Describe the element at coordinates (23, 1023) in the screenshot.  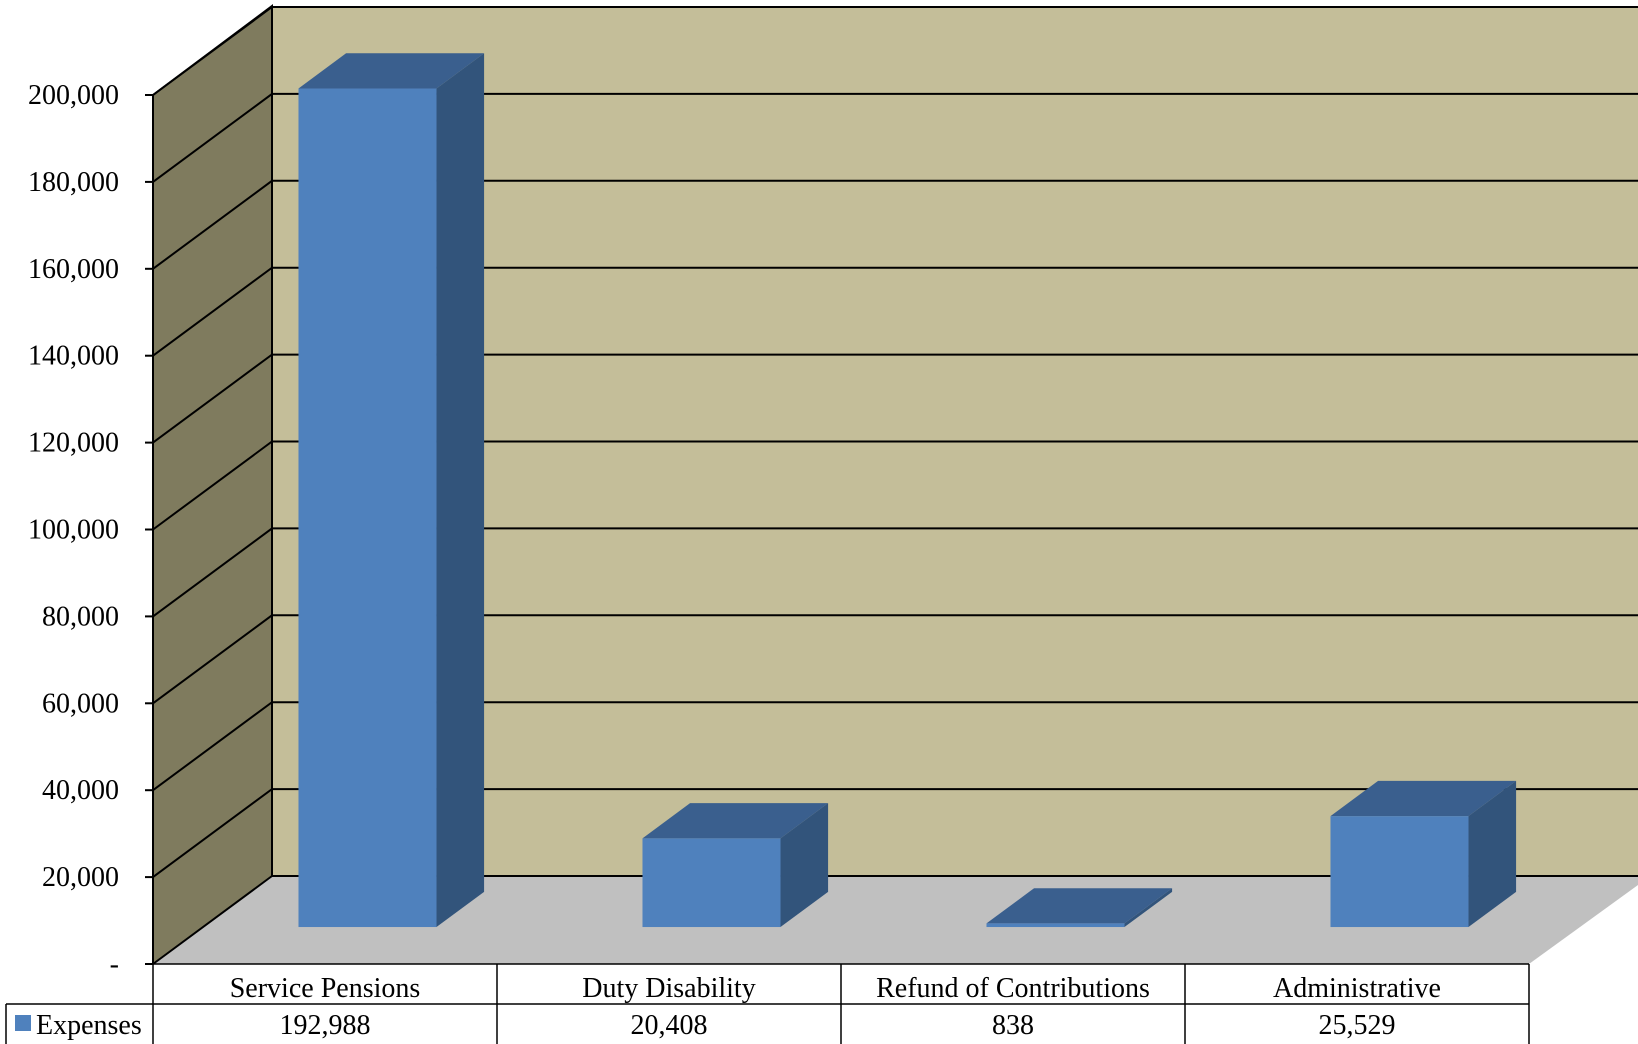
I see `legend-swatch` at that location.